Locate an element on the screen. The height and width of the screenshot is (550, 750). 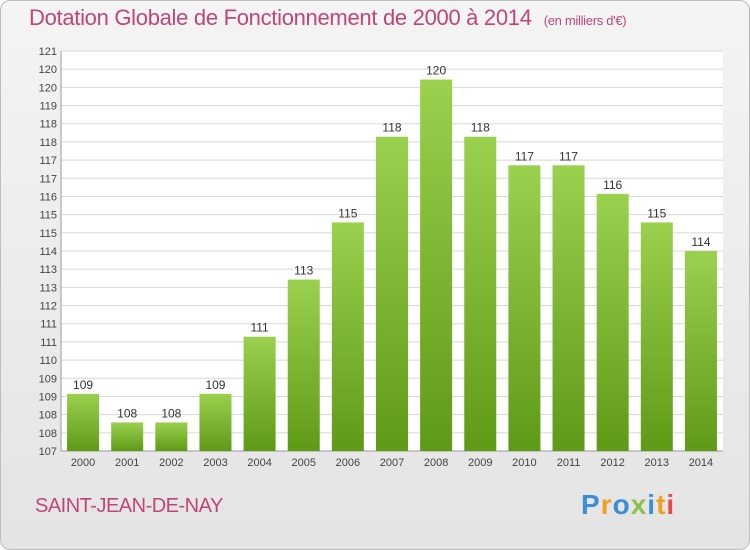
proxiti-logo: Proxiti is located at coordinates (628, 505).